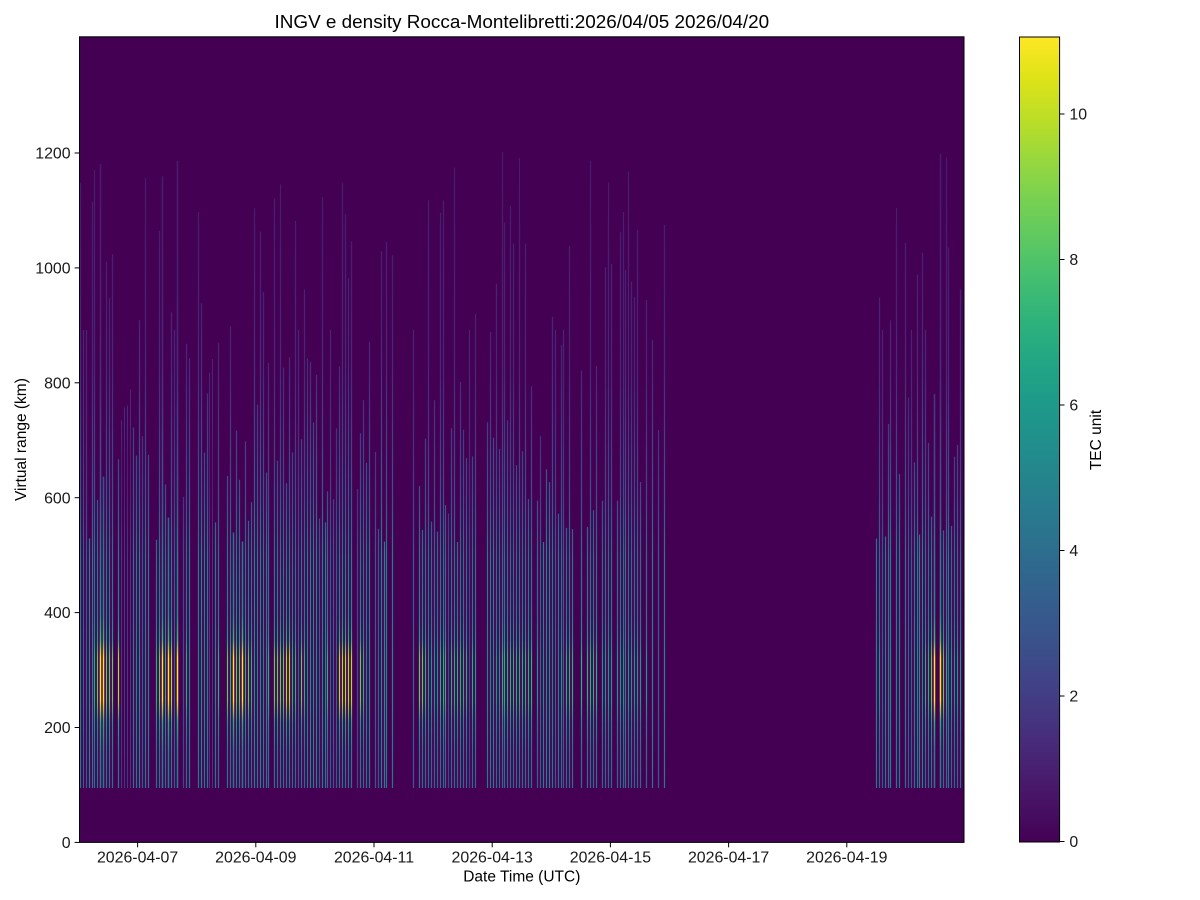  Describe the element at coordinates (374, 857) in the screenshot. I see `svg-text: 2026-04-11` at that location.